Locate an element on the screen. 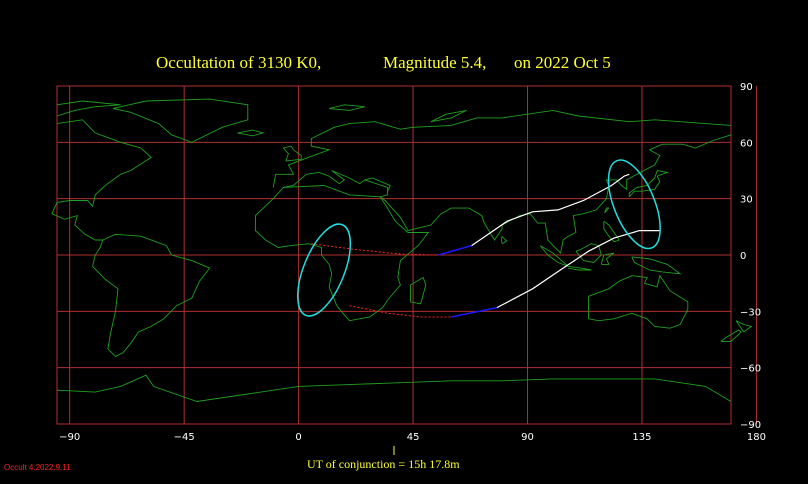 This screenshot has height=484, width=808. coast-iceland is located at coordinates (251, 133).